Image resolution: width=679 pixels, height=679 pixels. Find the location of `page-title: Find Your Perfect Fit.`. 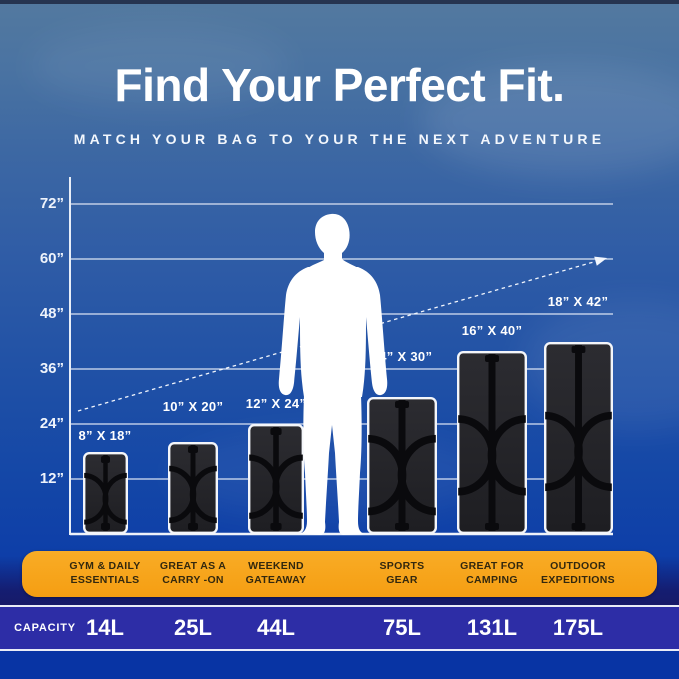

page-title: Find Your Perfect Fit. is located at coordinates (339, 85).